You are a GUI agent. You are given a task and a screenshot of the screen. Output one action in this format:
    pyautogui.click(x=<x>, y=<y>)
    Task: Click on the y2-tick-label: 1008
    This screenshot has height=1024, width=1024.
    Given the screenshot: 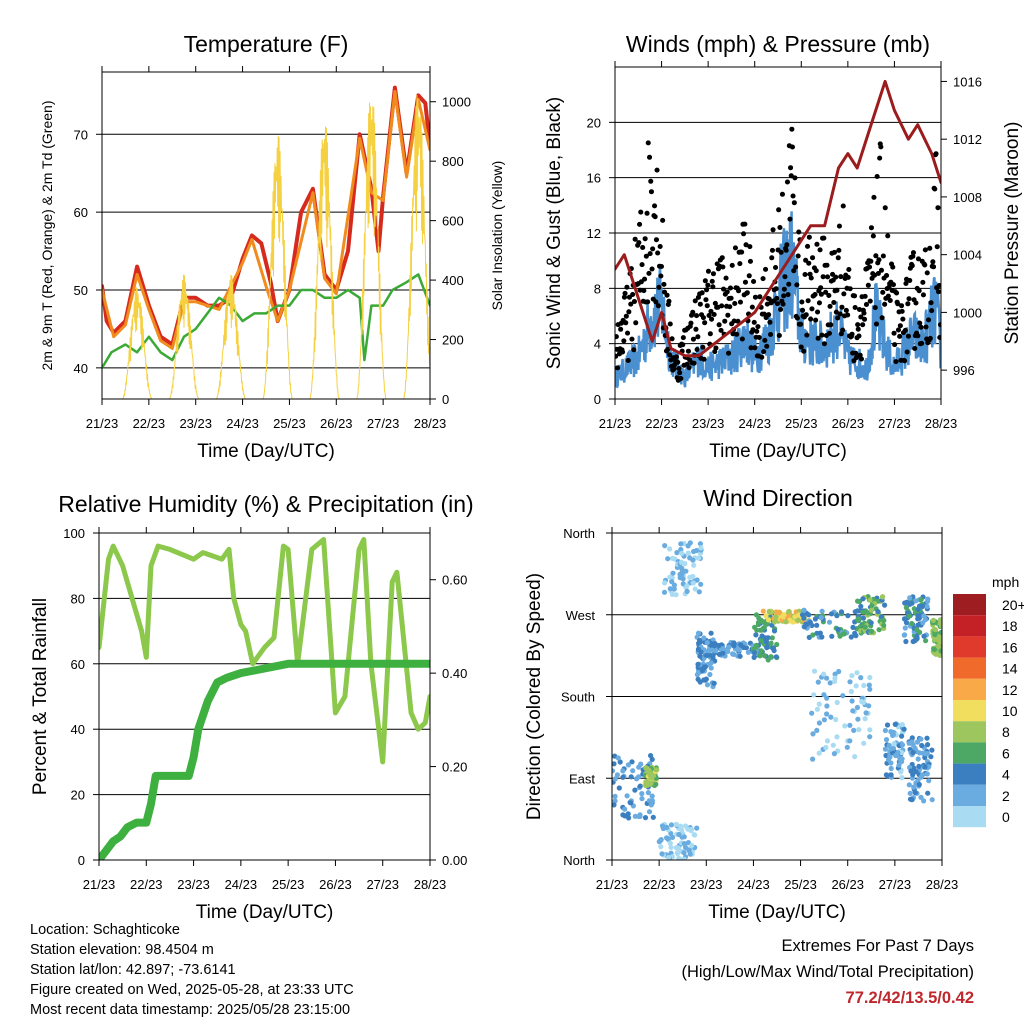 What is the action you would take?
    pyautogui.click(x=967, y=197)
    